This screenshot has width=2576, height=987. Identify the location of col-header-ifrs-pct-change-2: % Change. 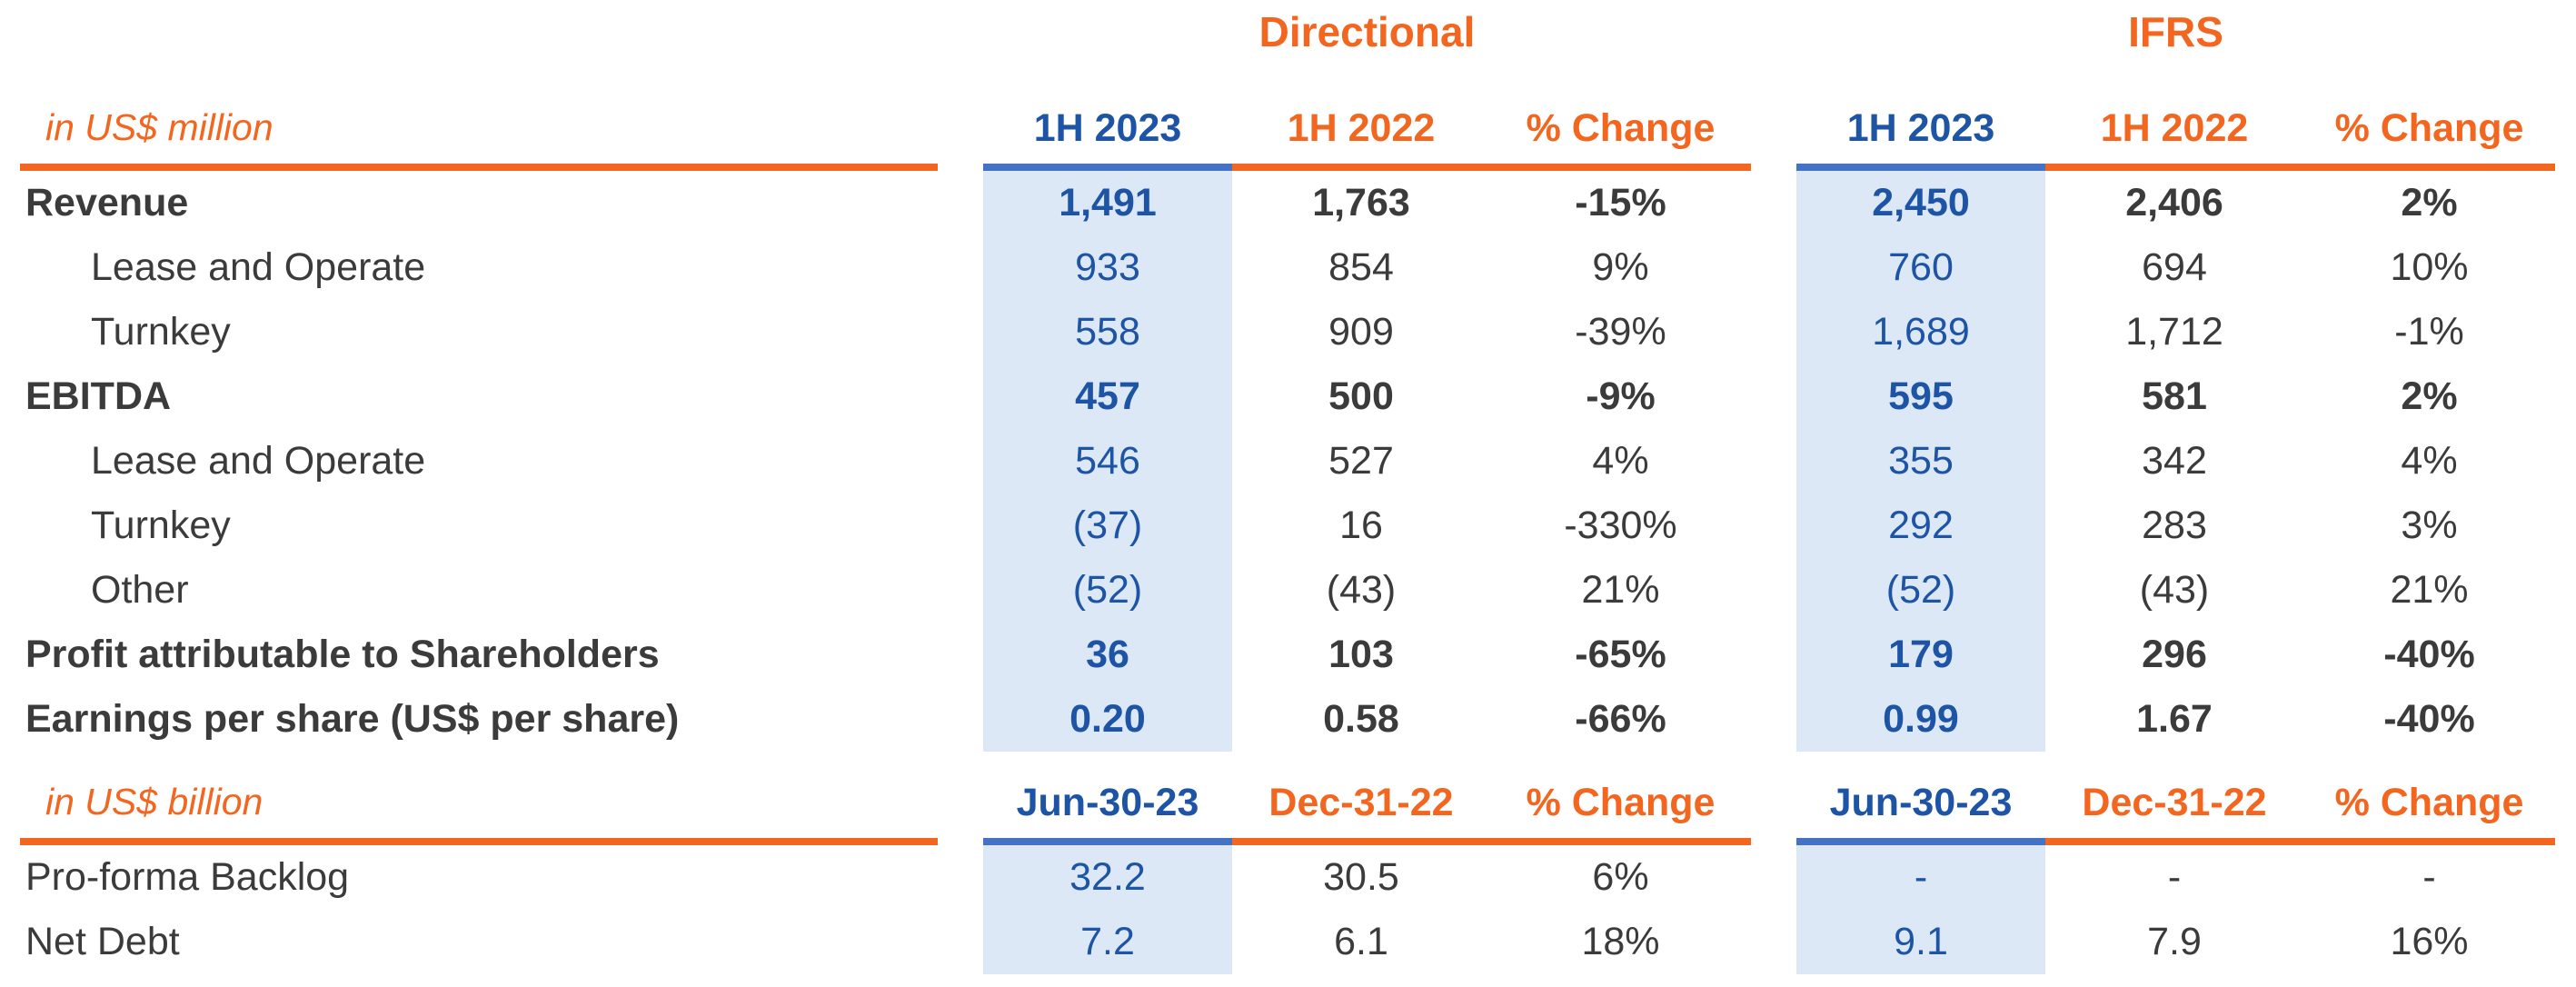
(2429, 802).